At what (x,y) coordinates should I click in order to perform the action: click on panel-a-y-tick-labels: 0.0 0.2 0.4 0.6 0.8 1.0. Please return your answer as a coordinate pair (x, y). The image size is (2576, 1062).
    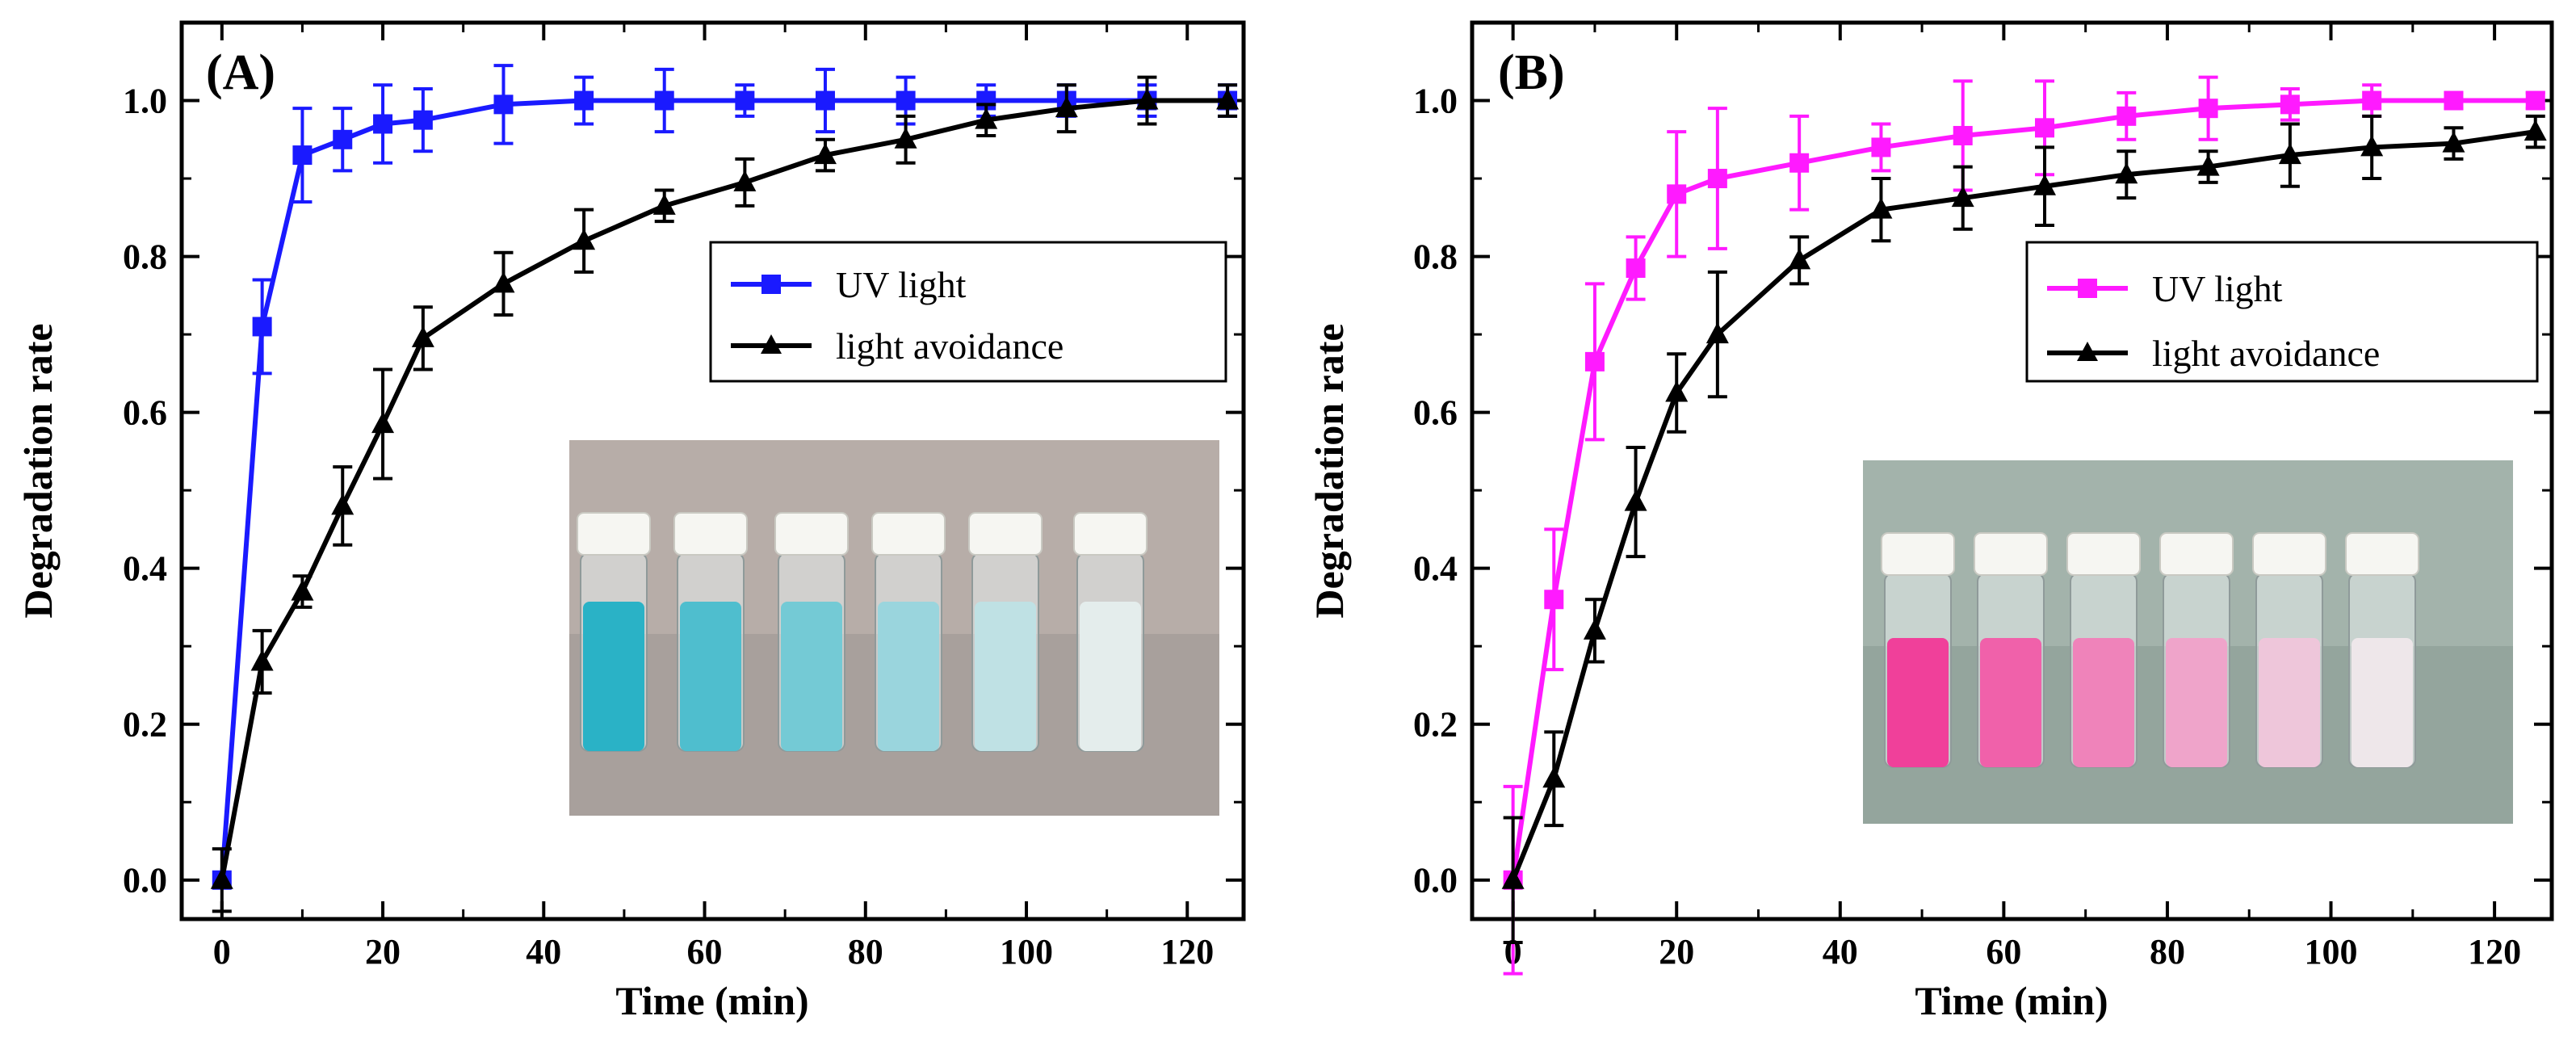
    Looking at the image, I should click on (145, 491).